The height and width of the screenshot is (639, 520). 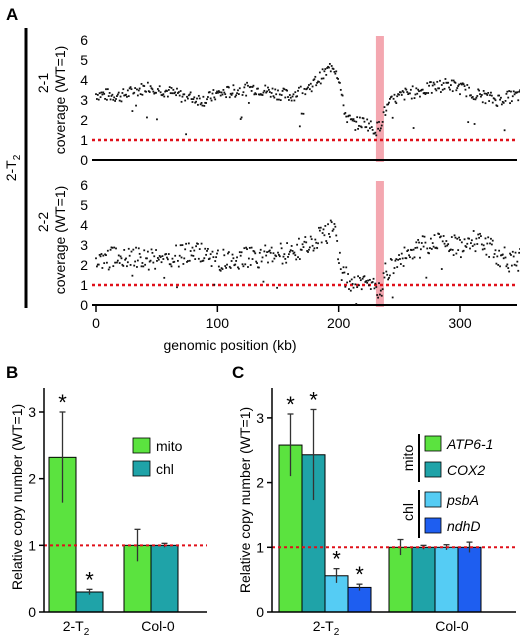 What do you see at coordinates (60, 240) in the screenshot?
I see `subplot-2-2-ylabel: coverage (WT=1)` at bounding box center [60, 240].